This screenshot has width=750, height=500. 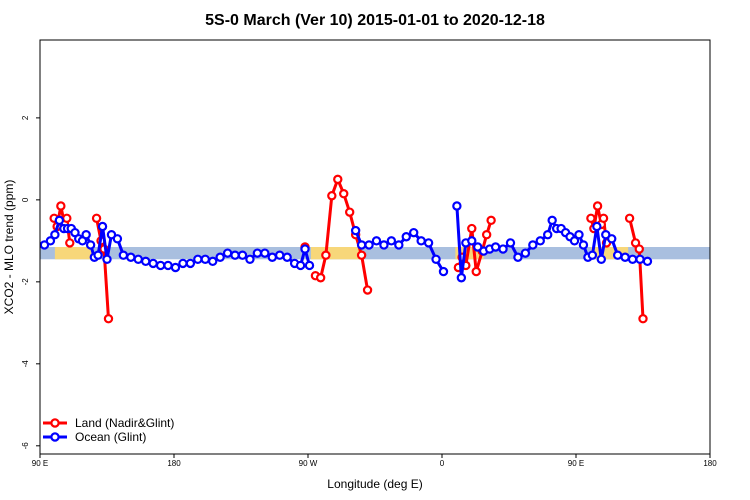 I want to click on x-axis: 90 E 180 90 W 0 90 E 180, so click(x=374, y=461).